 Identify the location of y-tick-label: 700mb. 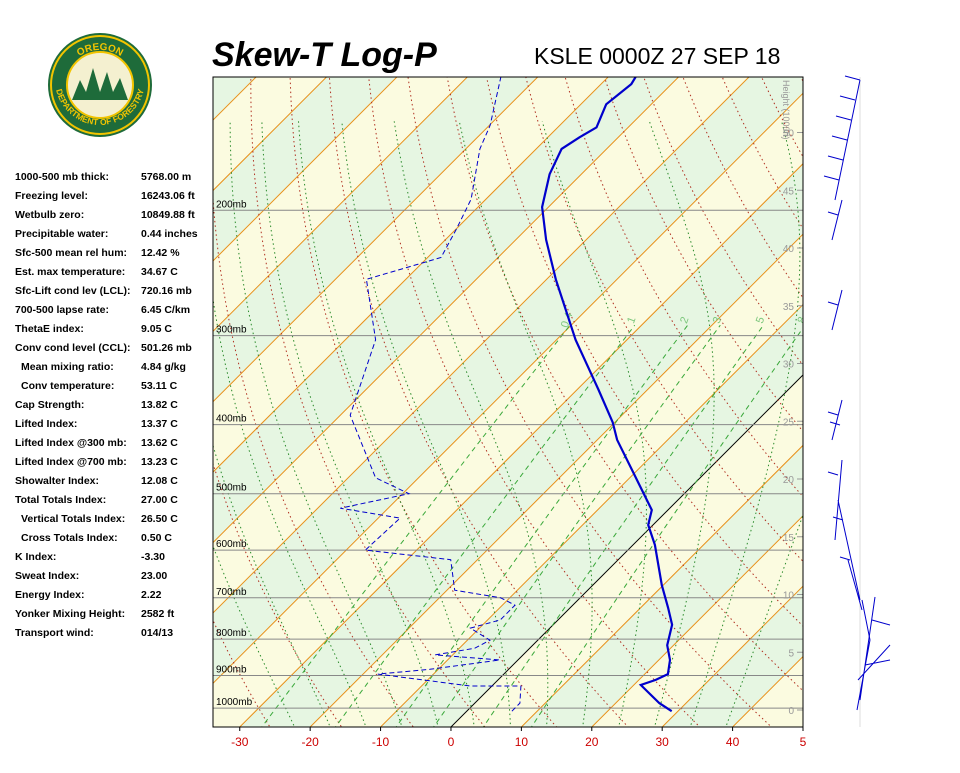
(231, 592).